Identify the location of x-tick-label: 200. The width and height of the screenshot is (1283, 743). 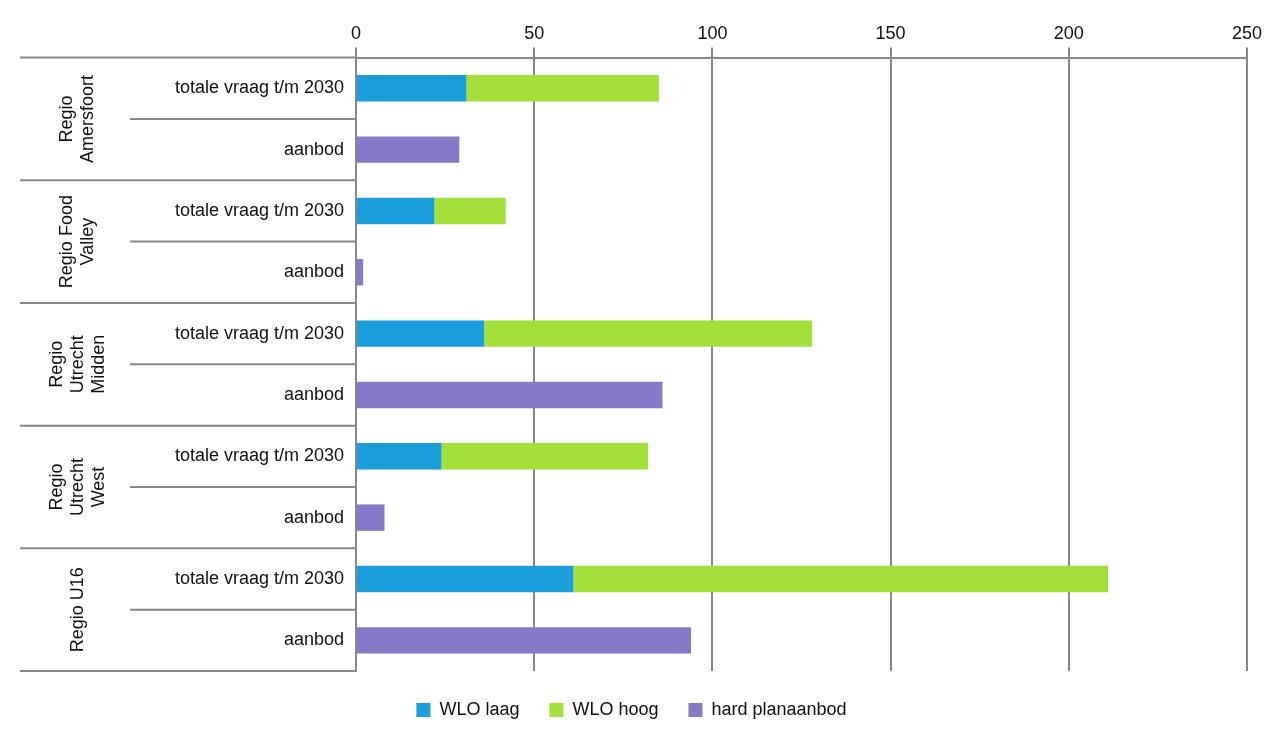
(1068, 32).